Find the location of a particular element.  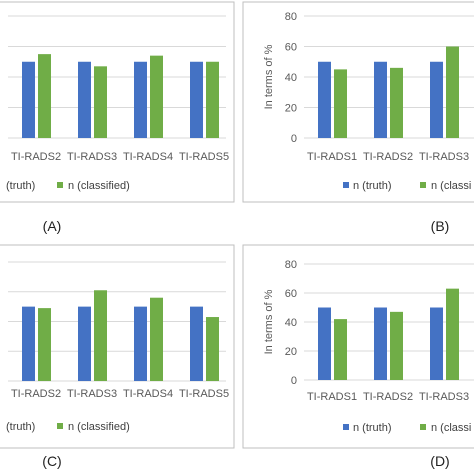

panel-caption: (D) is located at coordinates (439, 461).